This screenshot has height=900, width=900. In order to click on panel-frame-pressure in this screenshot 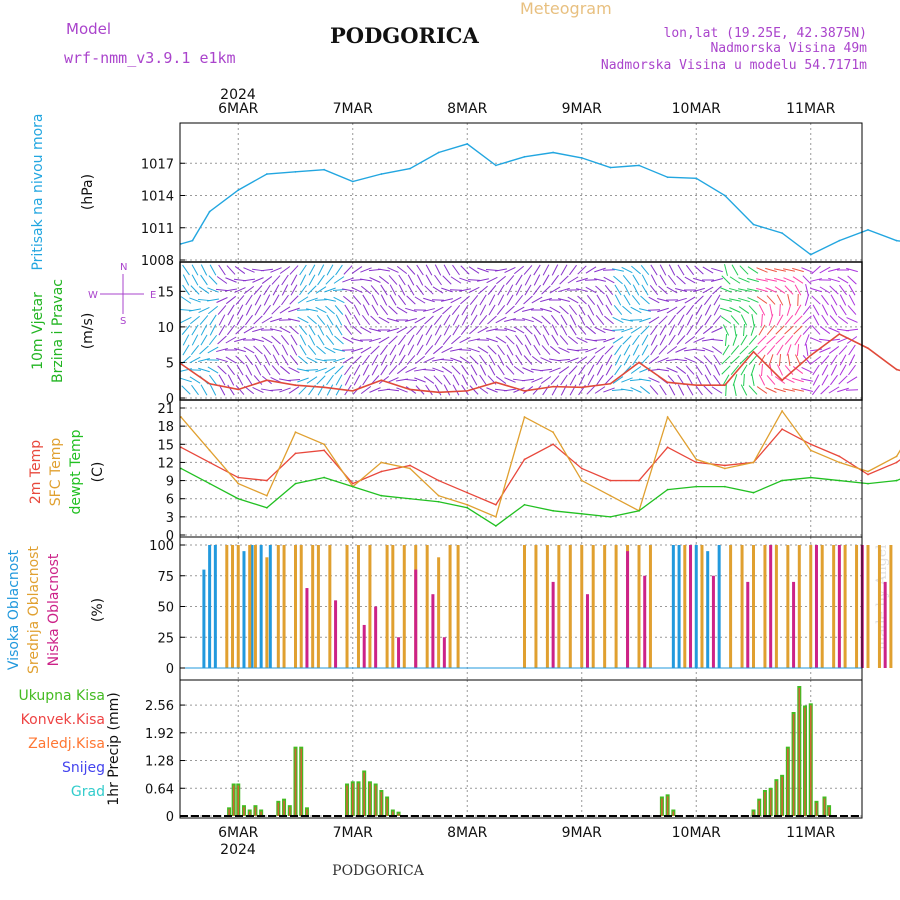, I will do `click(521, 192)`.